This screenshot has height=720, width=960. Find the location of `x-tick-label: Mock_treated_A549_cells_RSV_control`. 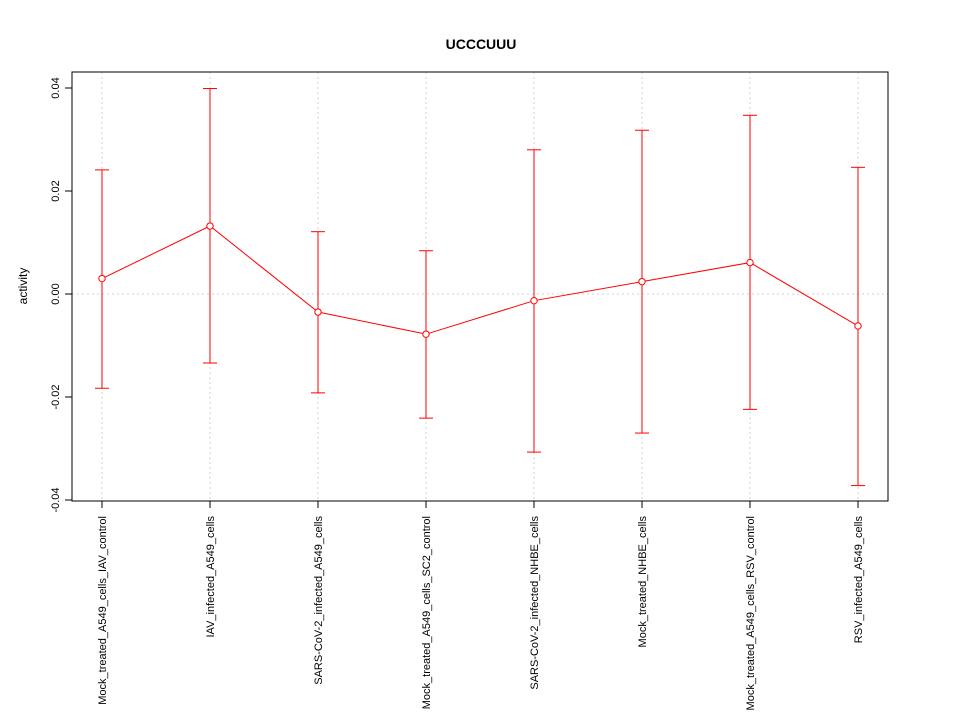

x-tick-label: Mock_treated_A549_cells_RSV_control is located at coordinates (751, 613).